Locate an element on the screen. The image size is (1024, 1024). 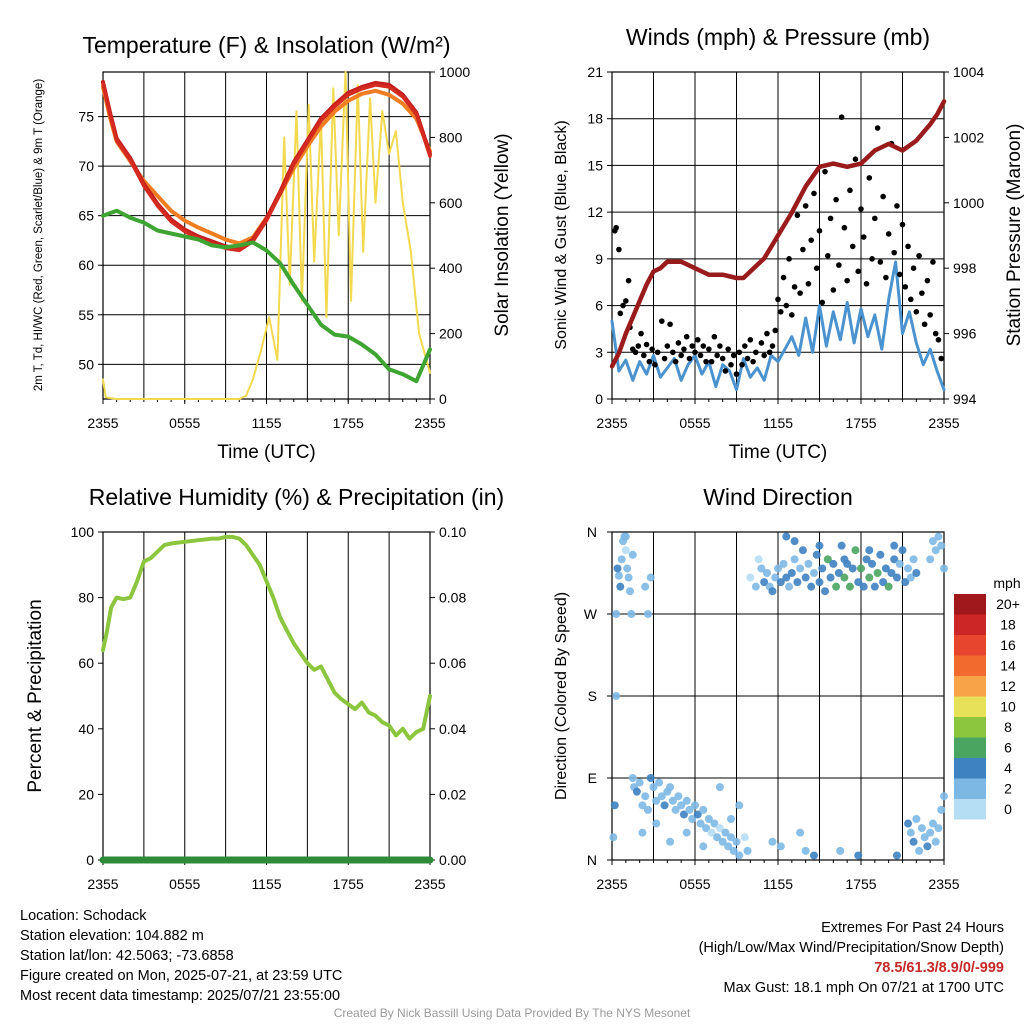
y-tick-label: 15 is located at coordinates (595, 165).